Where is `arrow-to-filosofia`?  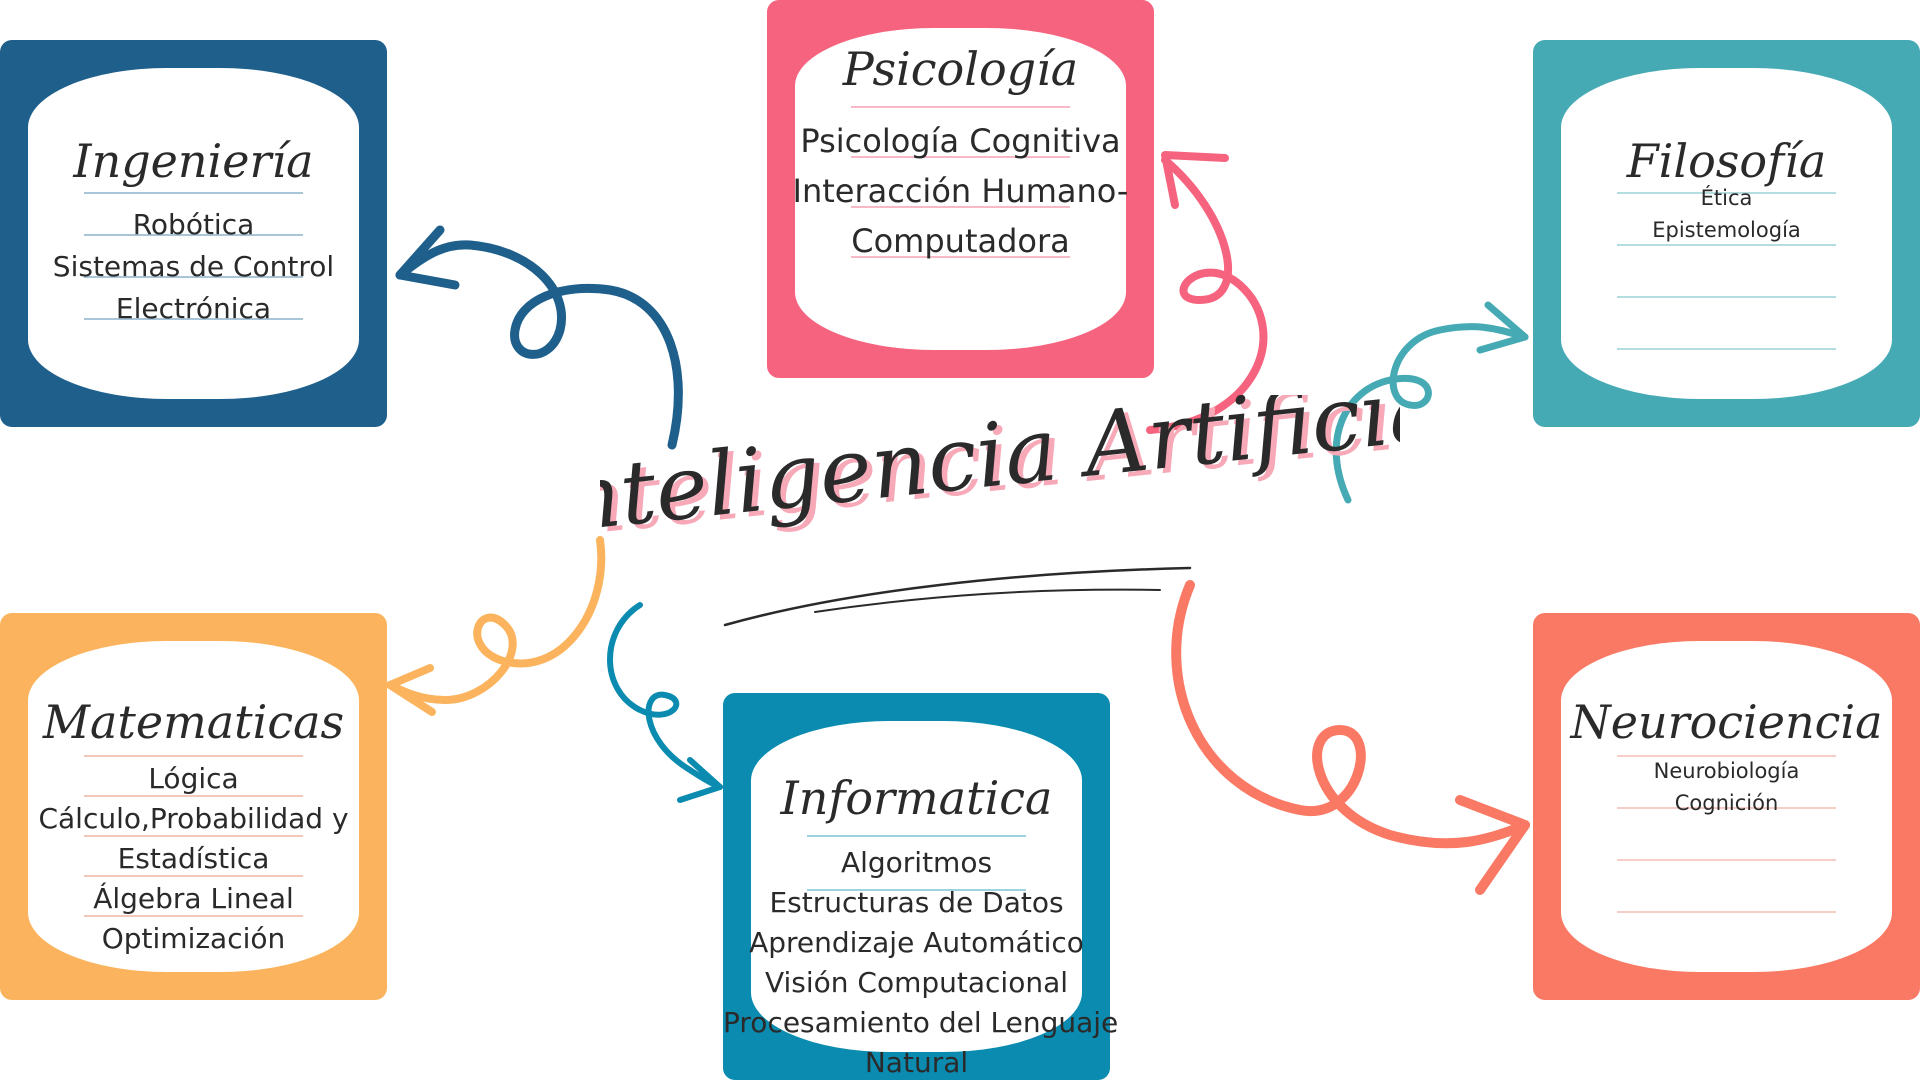
arrow-to-filosofia is located at coordinates (1430, 413).